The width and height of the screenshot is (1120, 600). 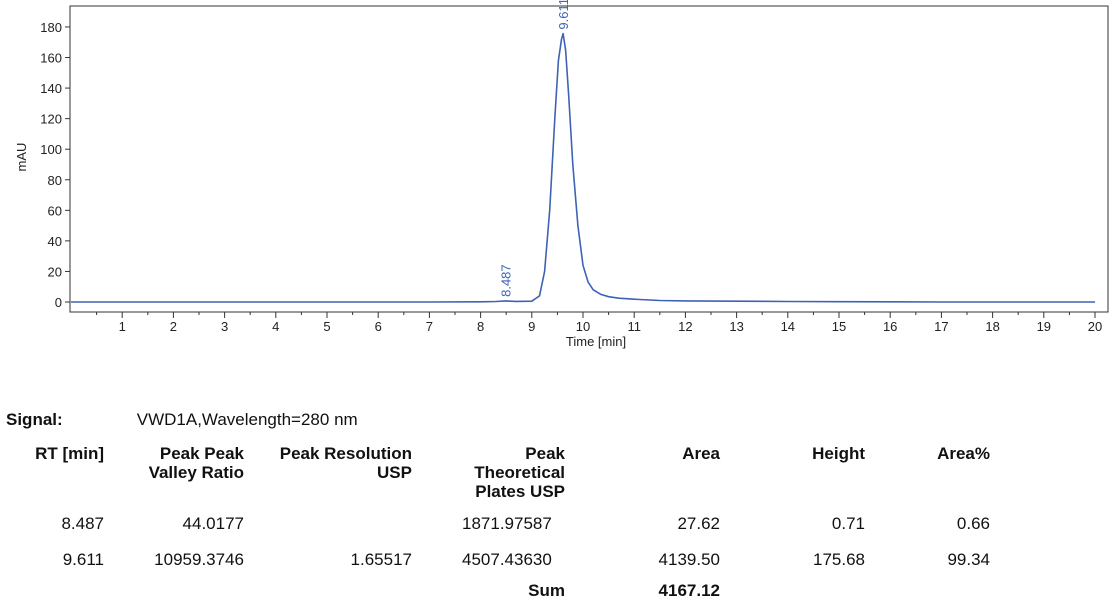 I want to click on row1-rt: 8.487, so click(x=82, y=523).